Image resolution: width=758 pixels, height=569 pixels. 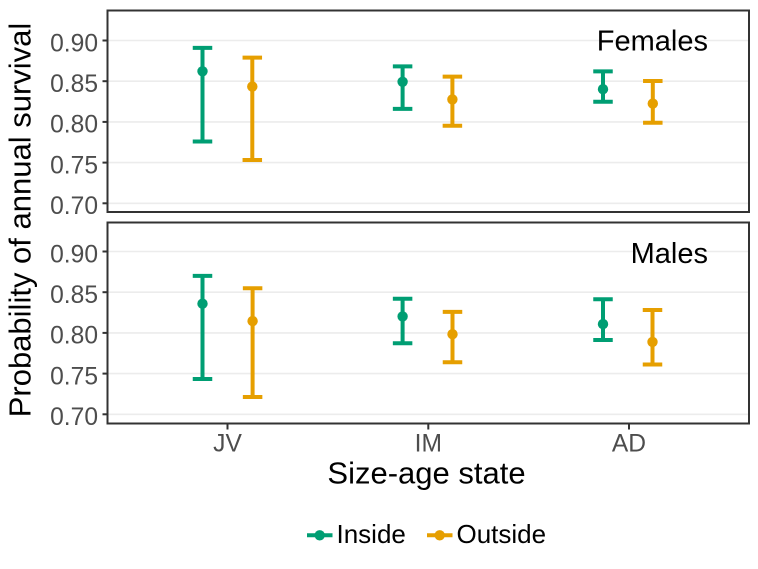 What do you see at coordinates (629, 444) in the screenshot?
I see `svg-text: AD` at bounding box center [629, 444].